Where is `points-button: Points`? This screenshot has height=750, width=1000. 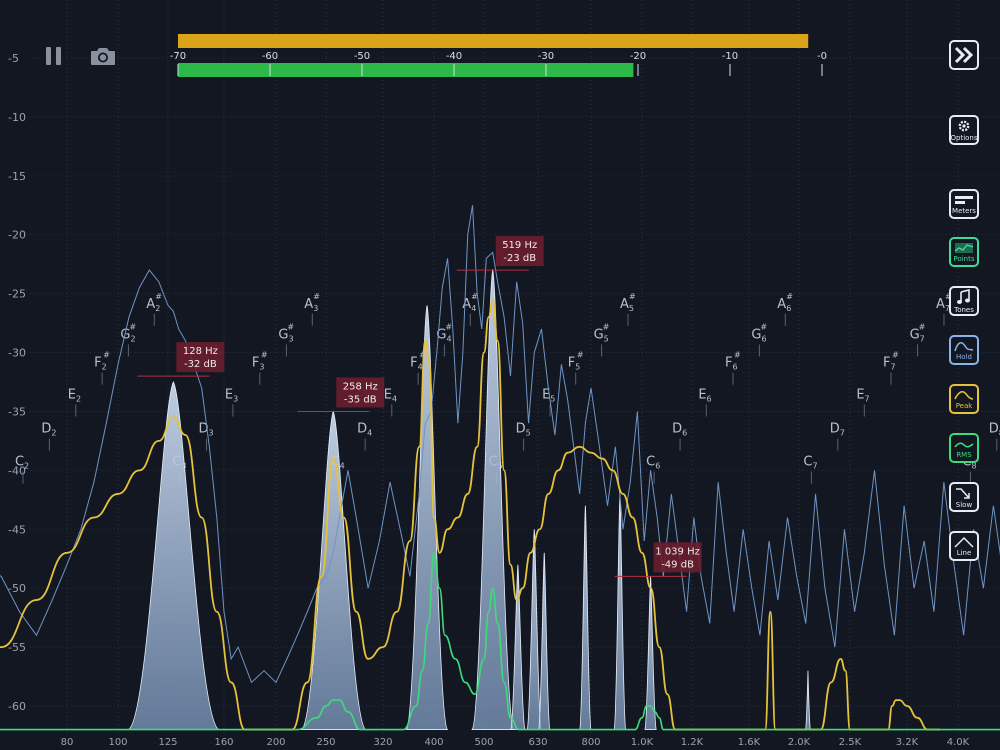
points-button: Points is located at coordinates (964, 252).